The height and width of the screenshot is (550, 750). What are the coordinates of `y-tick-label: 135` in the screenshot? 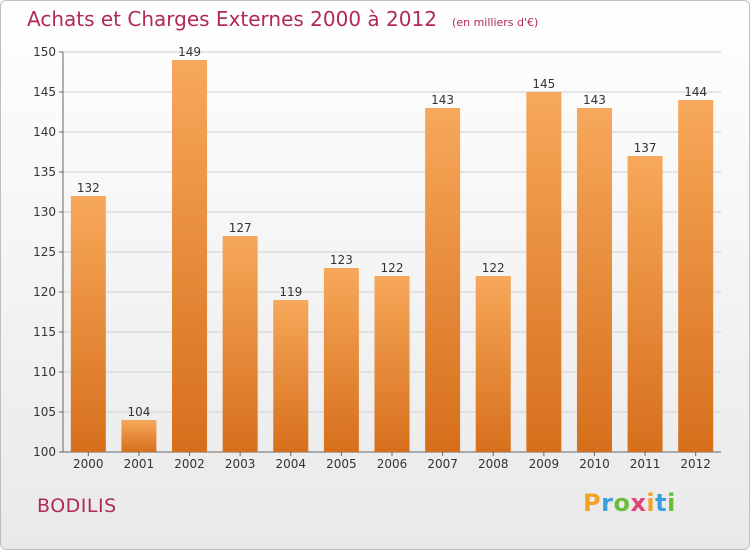 It's located at (44, 172).